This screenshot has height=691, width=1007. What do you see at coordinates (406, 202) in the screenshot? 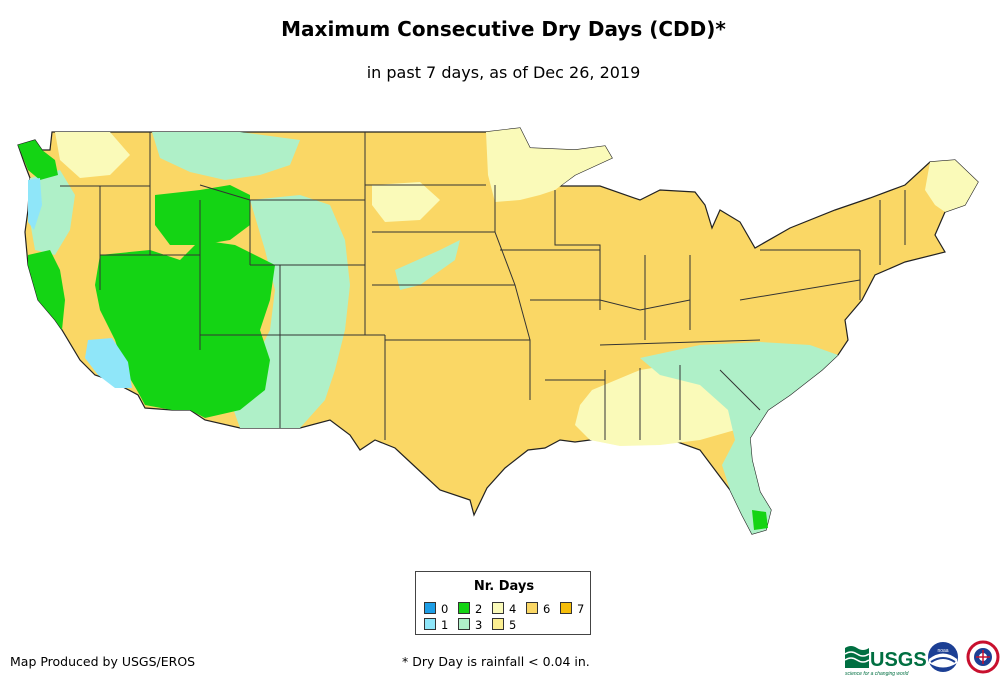
I see `zone-4-days-dakotas` at bounding box center [406, 202].